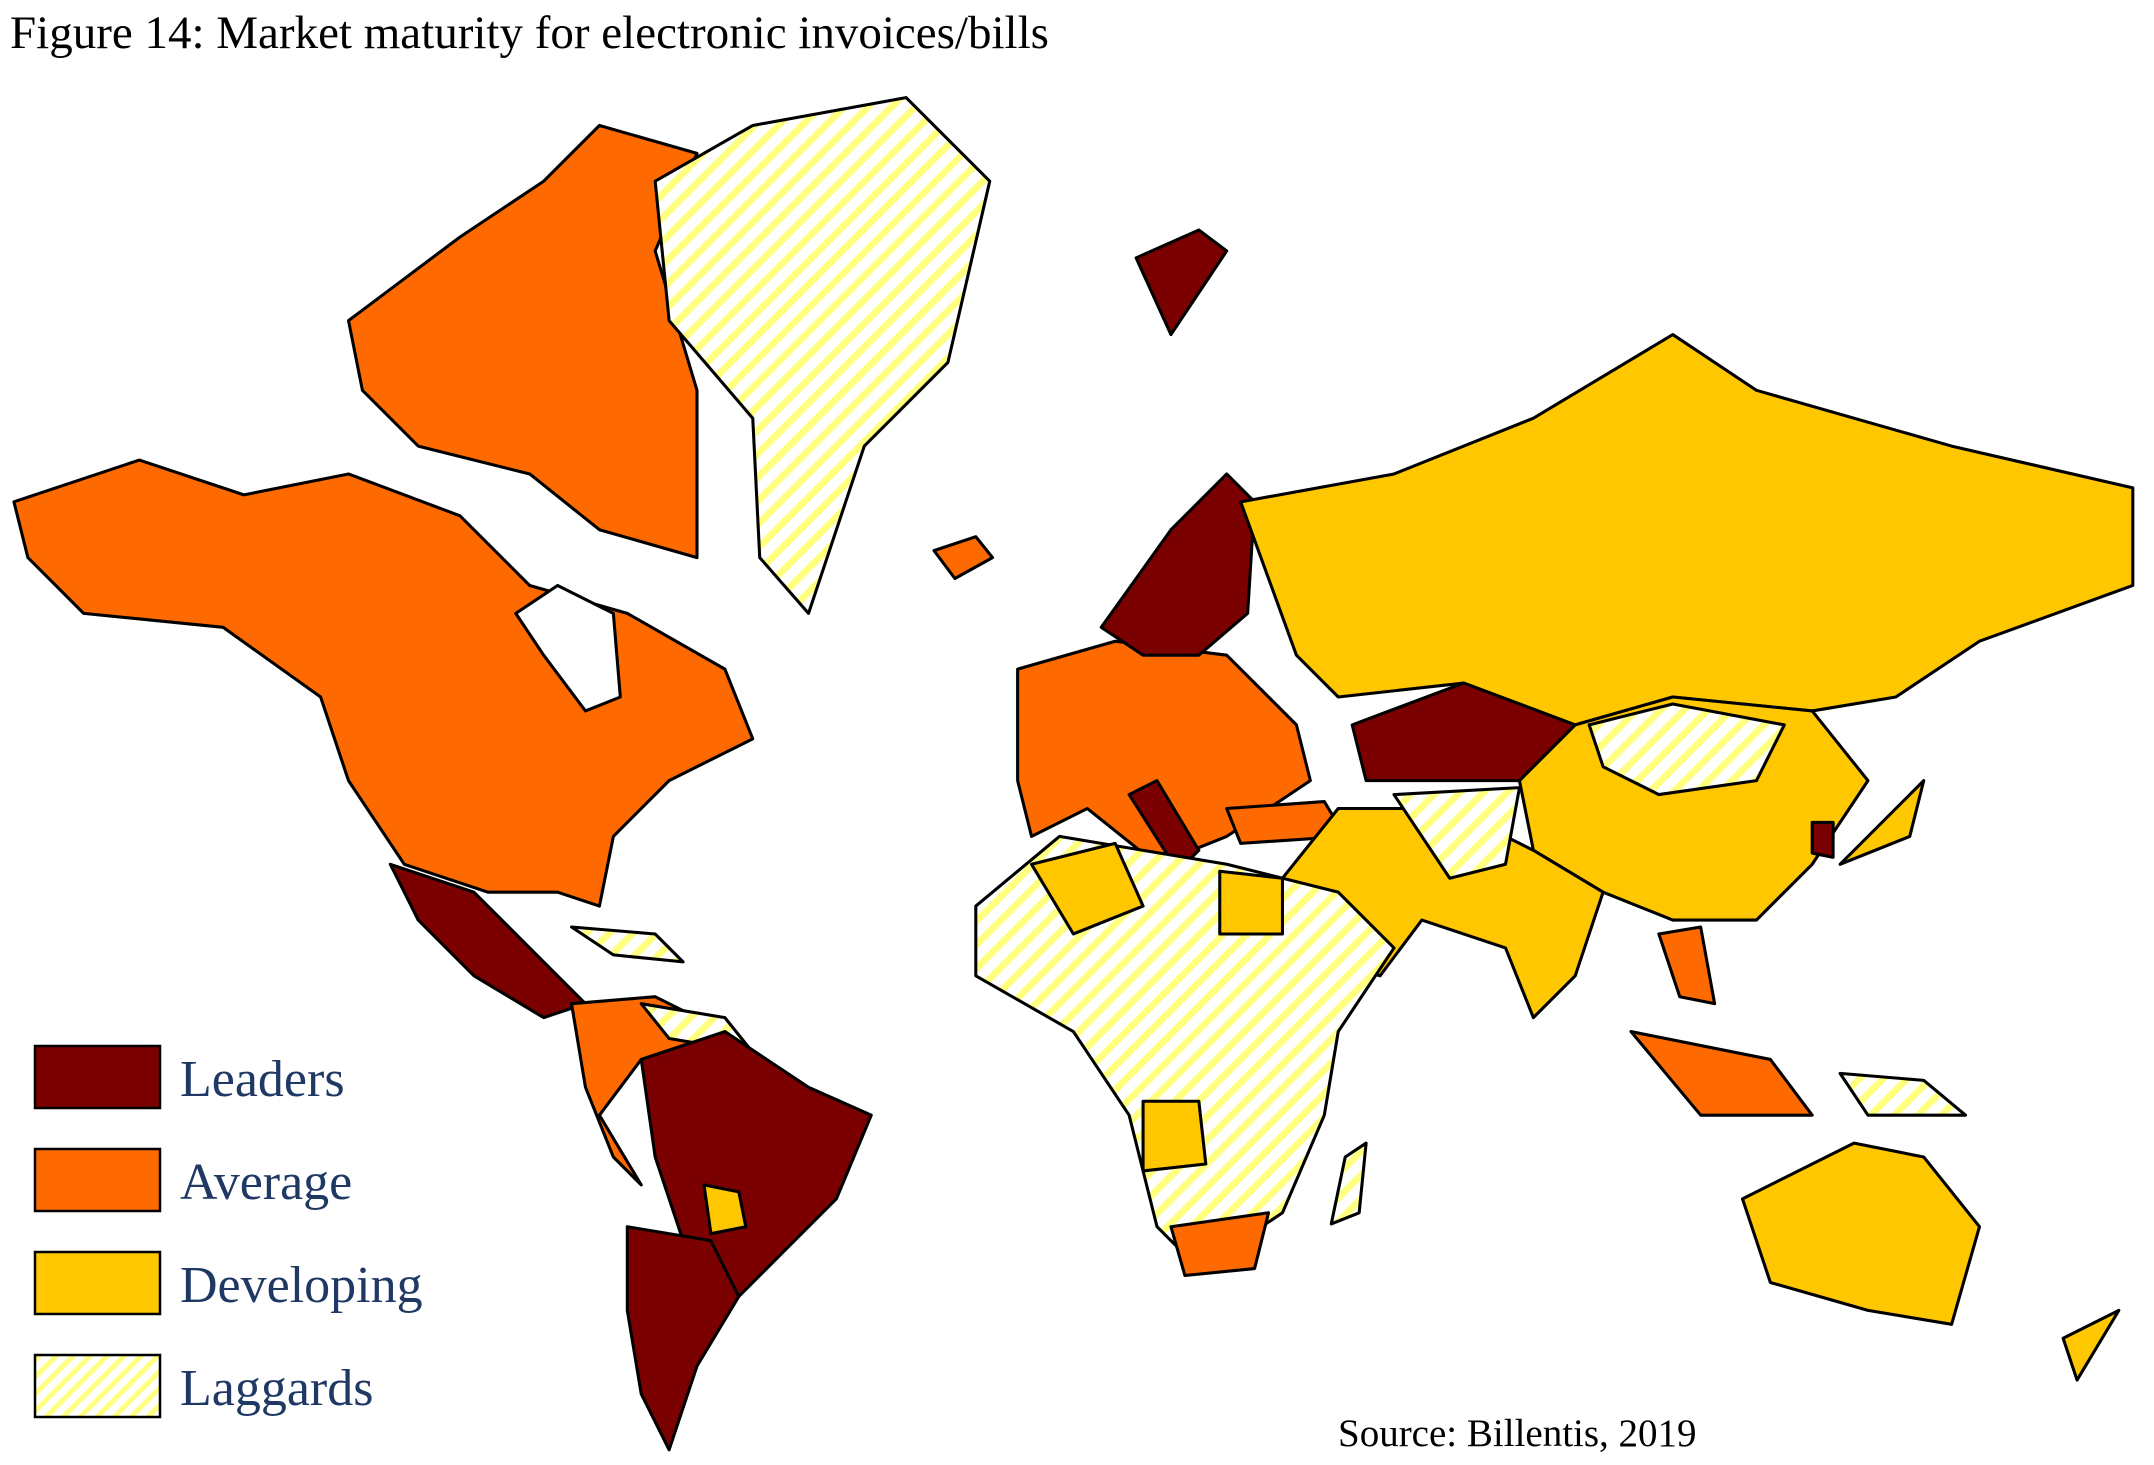 The height and width of the screenshot is (1465, 2154). Describe the element at coordinates (1220, 1244) in the screenshot. I see `south-africa` at that location.